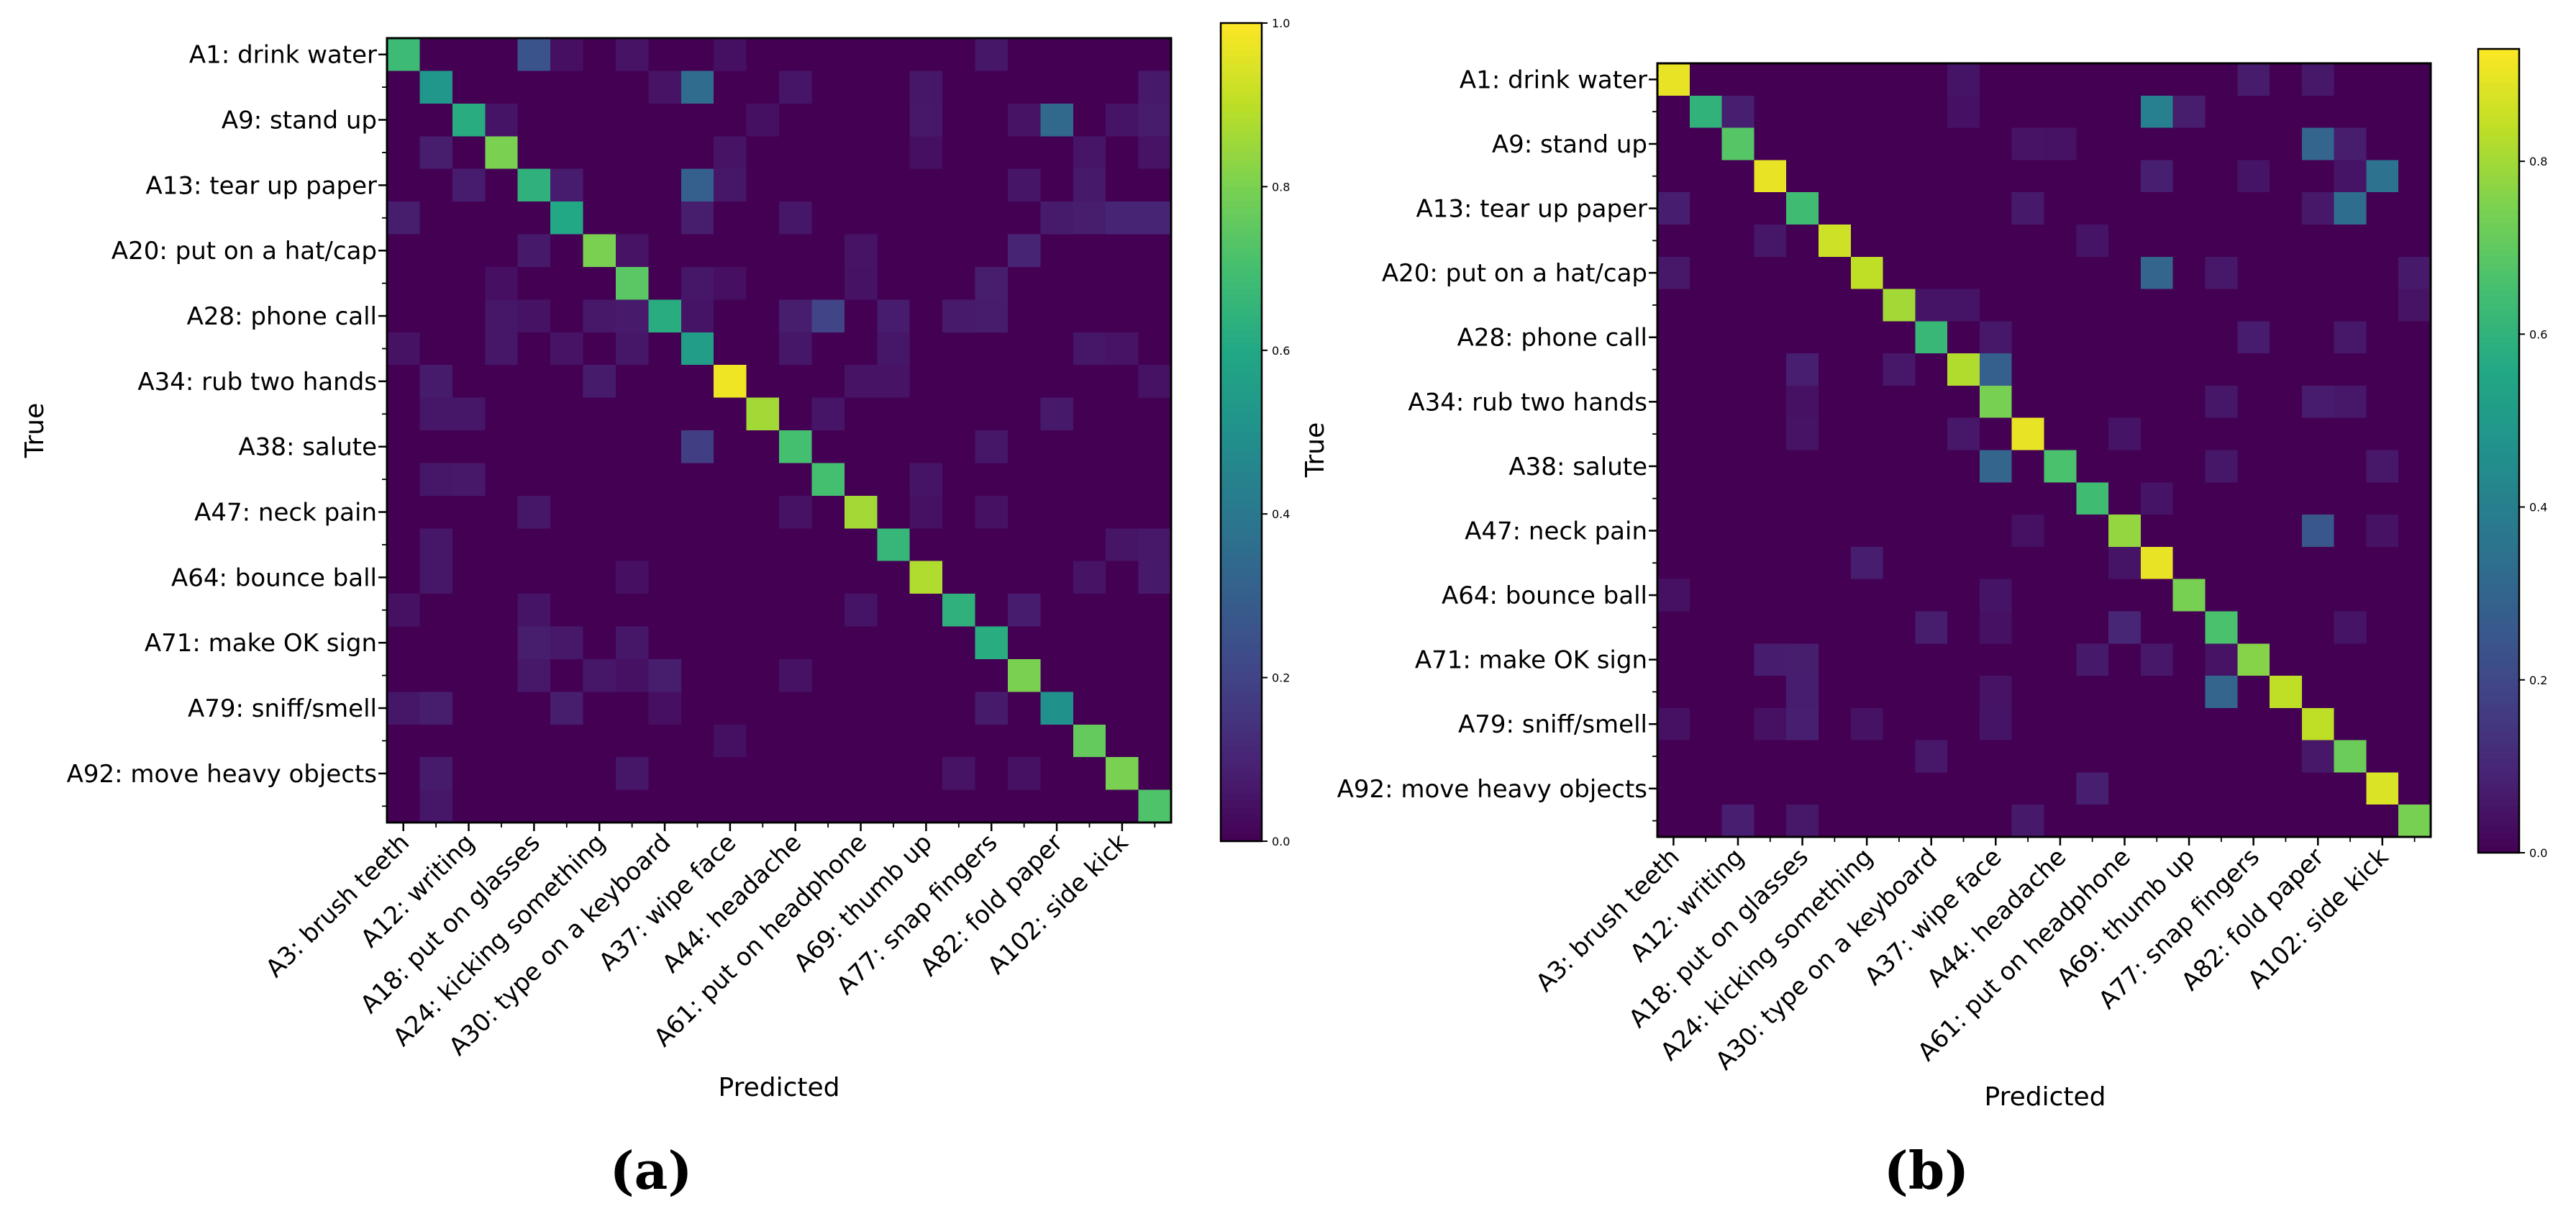  What do you see at coordinates (35, 430) in the screenshot?
I see `y-axis-title-a: True` at bounding box center [35, 430].